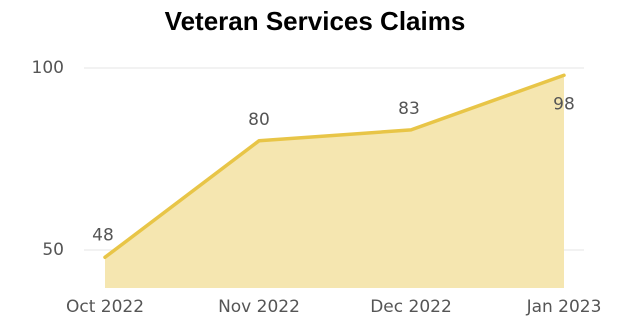 The image size is (630, 323). What do you see at coordinates (564, 307) in the screenshot?
I see `x-tick-label: Jan 2023` at bounding box center [564, 307].